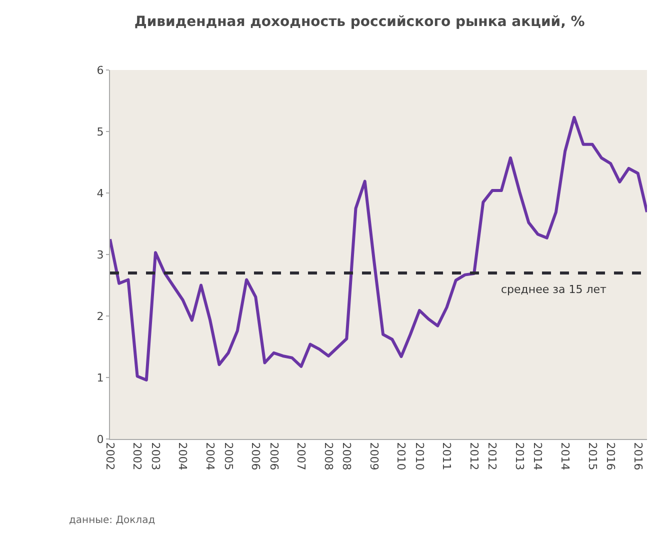 The image size is (672, 539). What do you see at coordinates (554, 289) in the screenshot?
I see `ref-line-label: среднее за 15 лет` at bounding box center [554, 289].